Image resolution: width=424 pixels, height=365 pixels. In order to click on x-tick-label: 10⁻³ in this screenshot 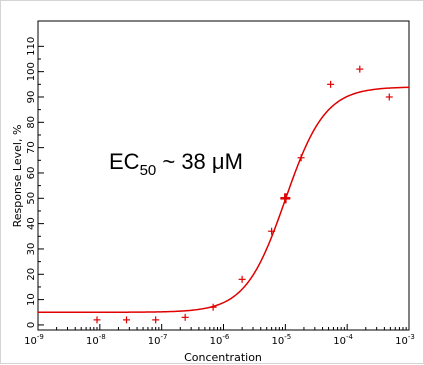, I will do `click(405, 340)`.